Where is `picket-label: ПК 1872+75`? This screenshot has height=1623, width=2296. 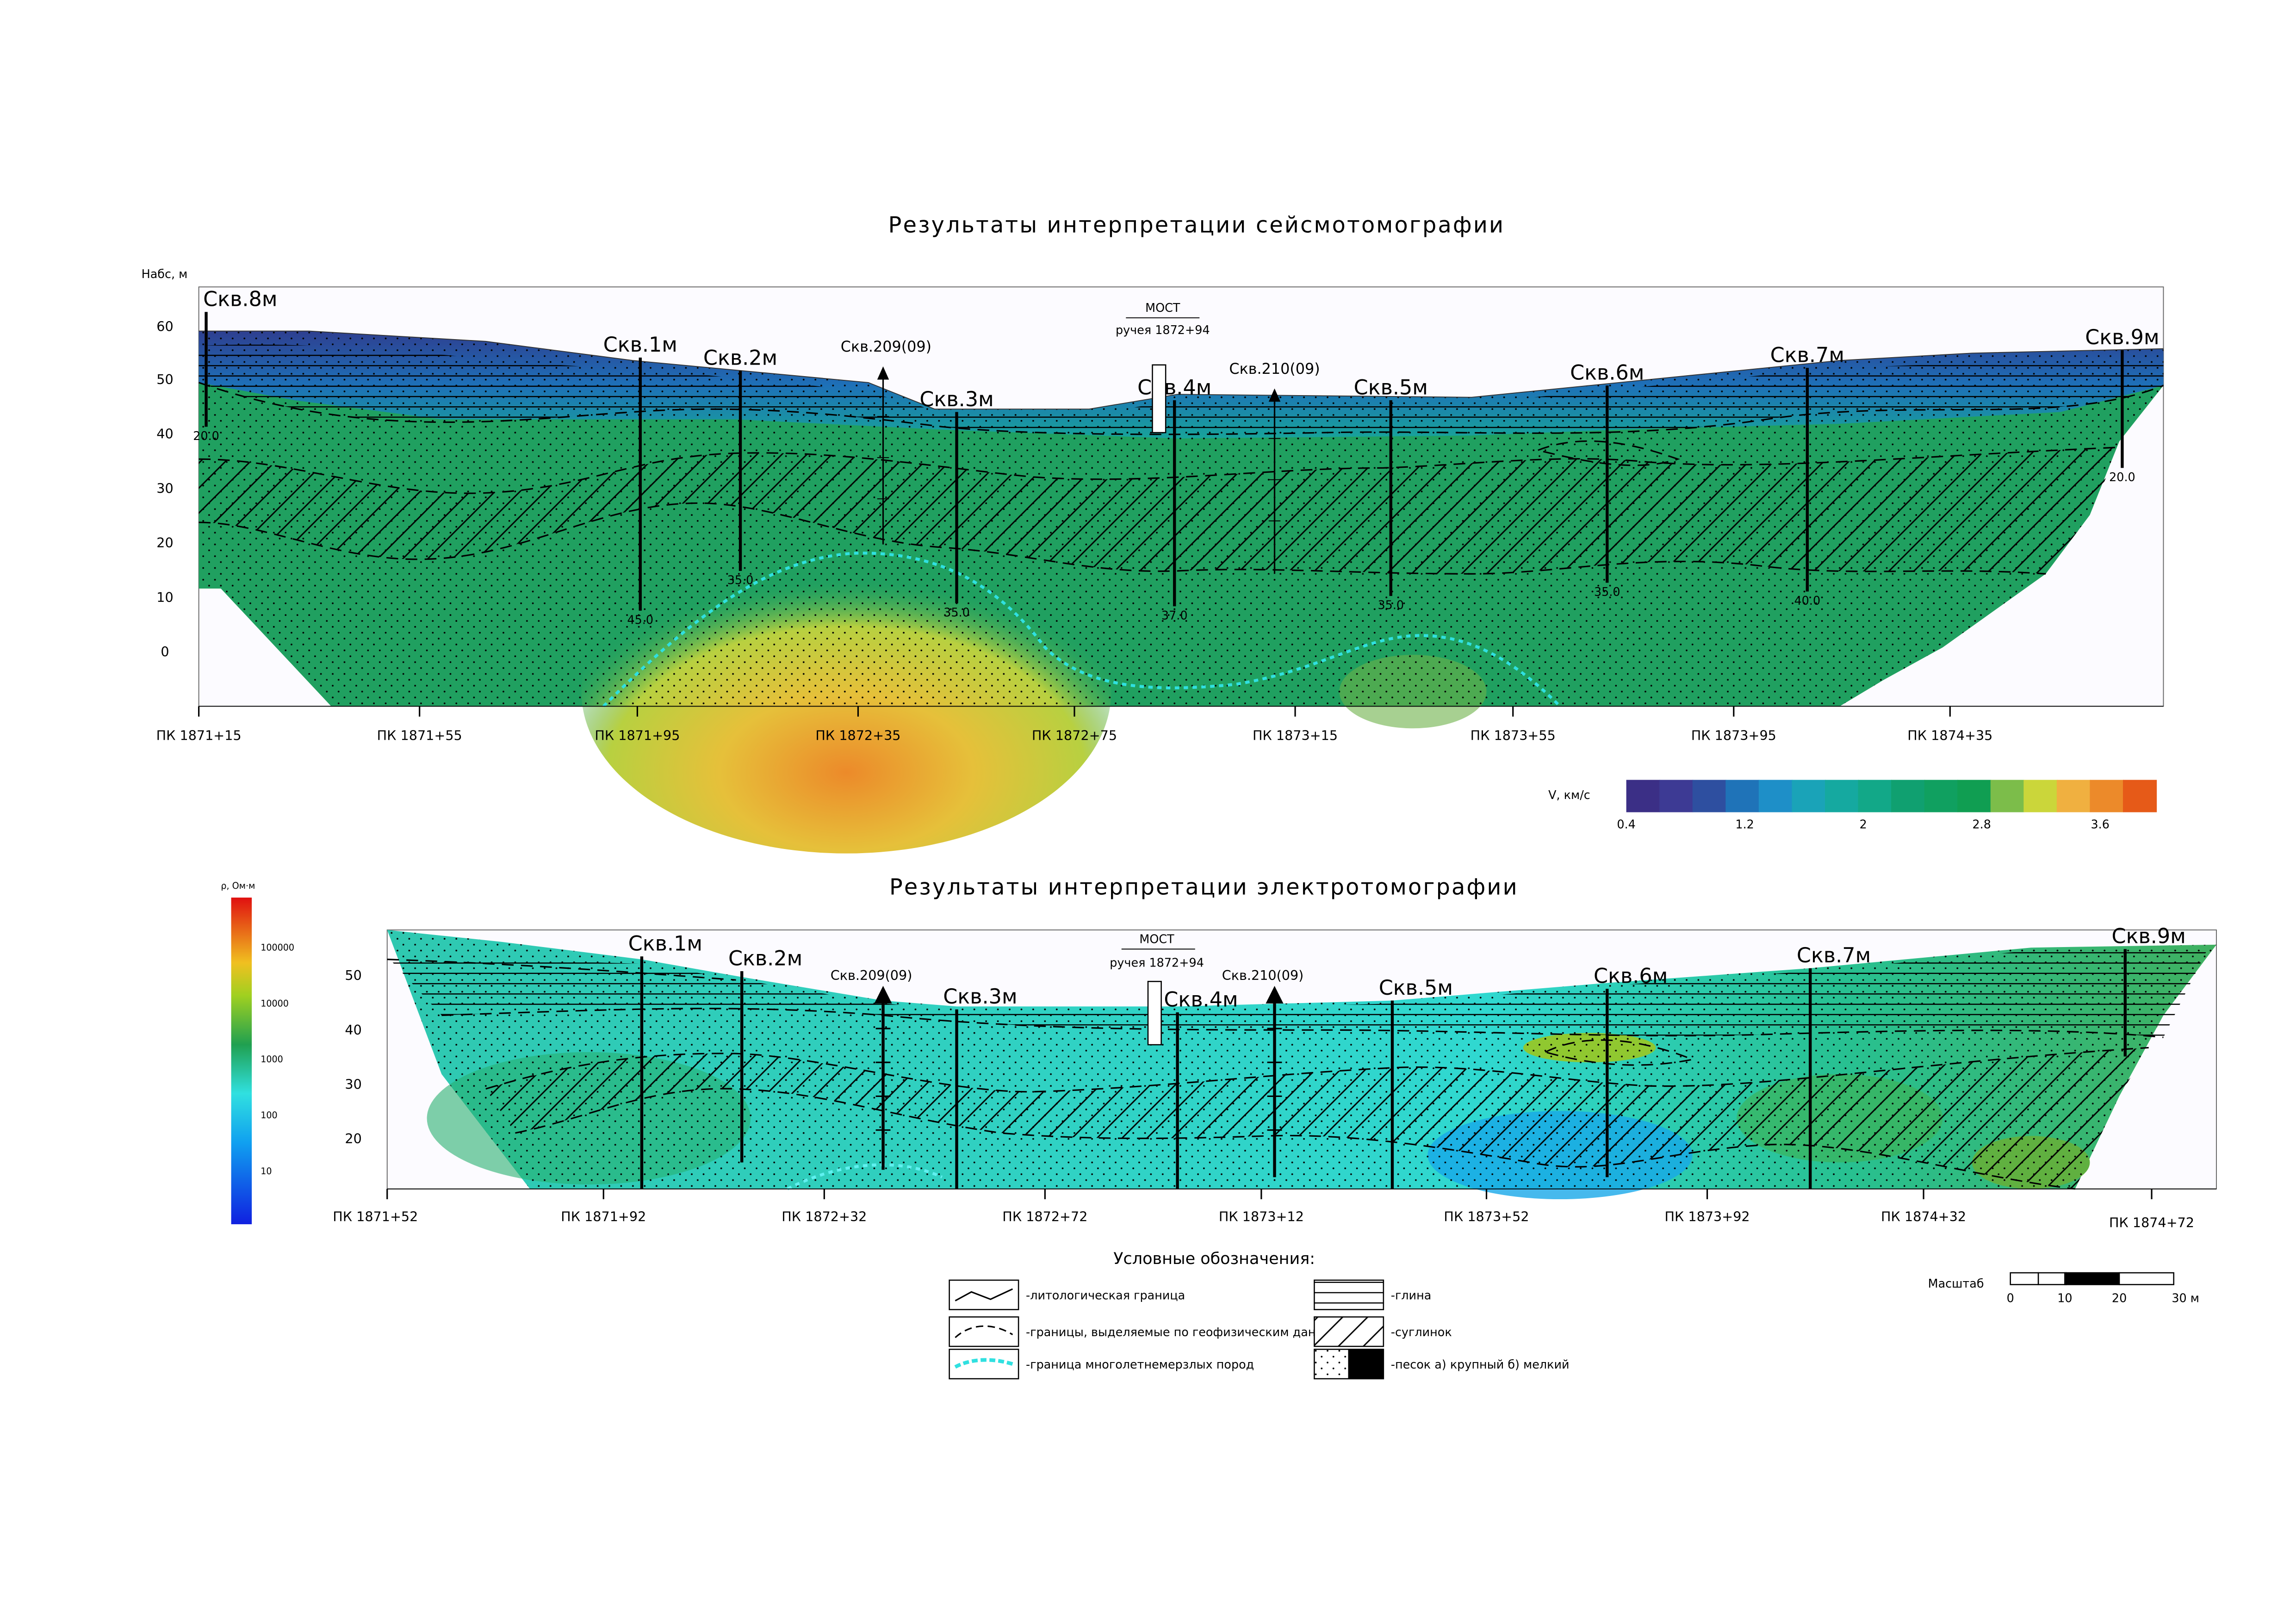
picket-label: ПК 1872+75 is located at coordinates (1075, 735).